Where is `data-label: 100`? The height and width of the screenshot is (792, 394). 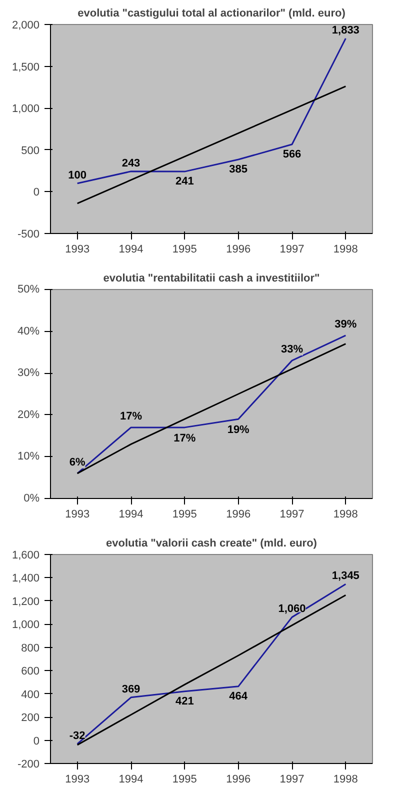
data-label: 100 is located at coordinates (77, 175).